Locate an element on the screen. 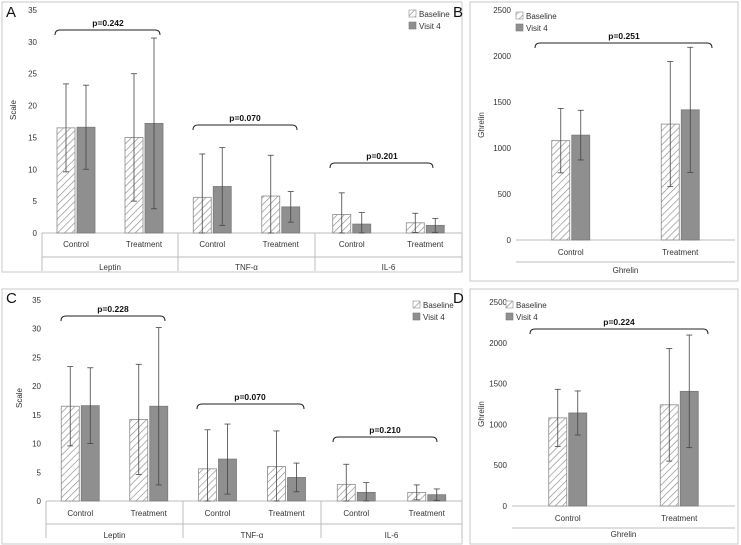  p-value-label: p=0.242 is located at coordinates (108, 23).